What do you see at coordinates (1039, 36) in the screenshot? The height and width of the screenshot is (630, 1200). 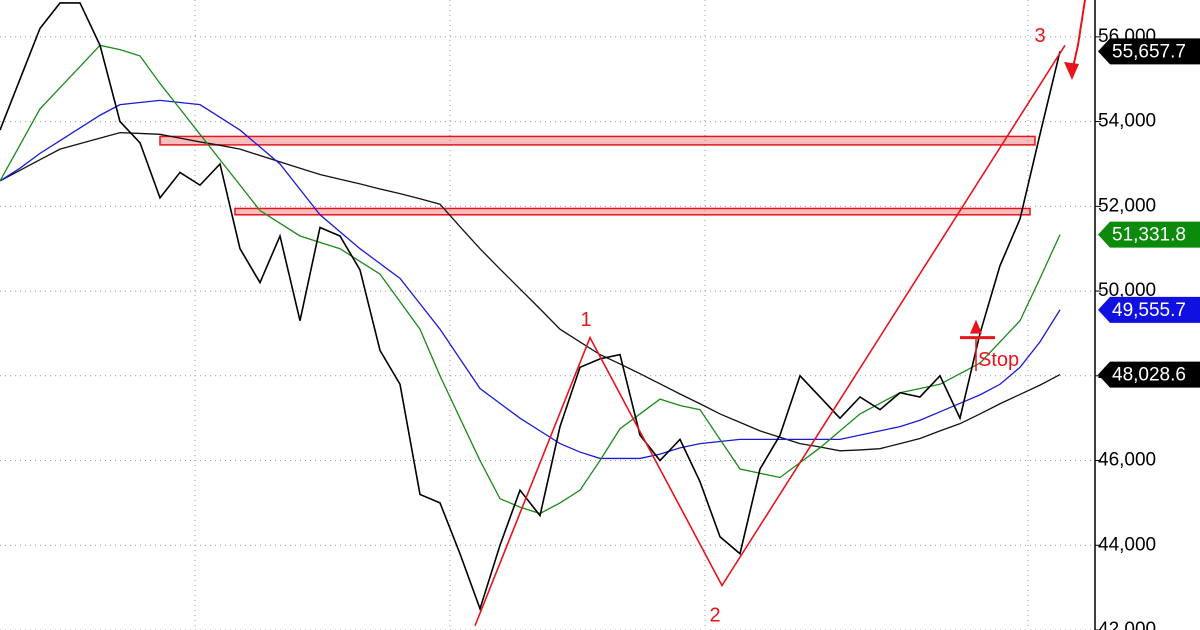 I see `wave-label: 3` at bounding box center [1039, 36].